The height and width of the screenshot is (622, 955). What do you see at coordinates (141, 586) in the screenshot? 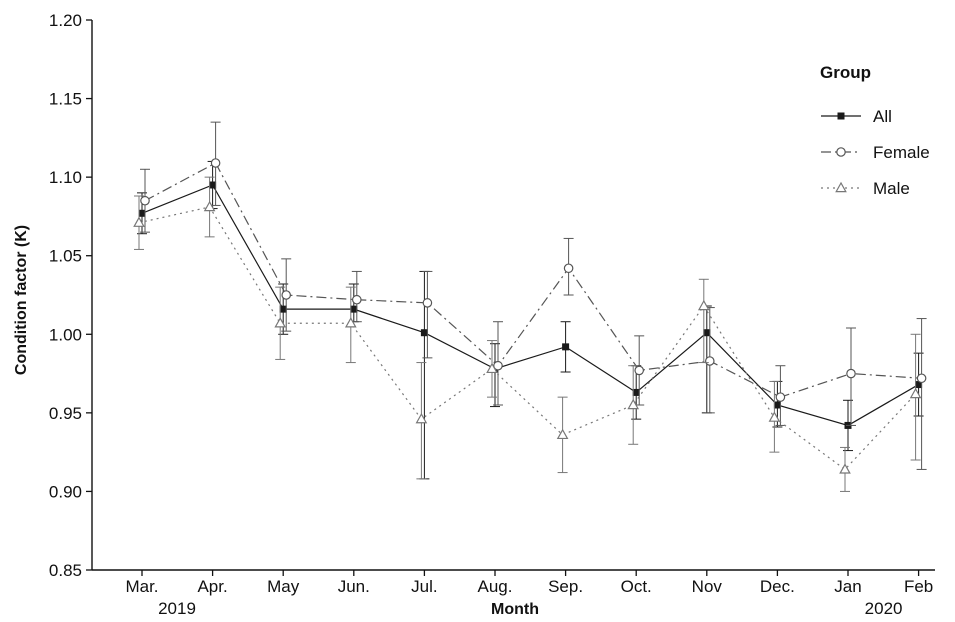
I see `x-tick-label: Mar.` at bounding box center [141, 586].